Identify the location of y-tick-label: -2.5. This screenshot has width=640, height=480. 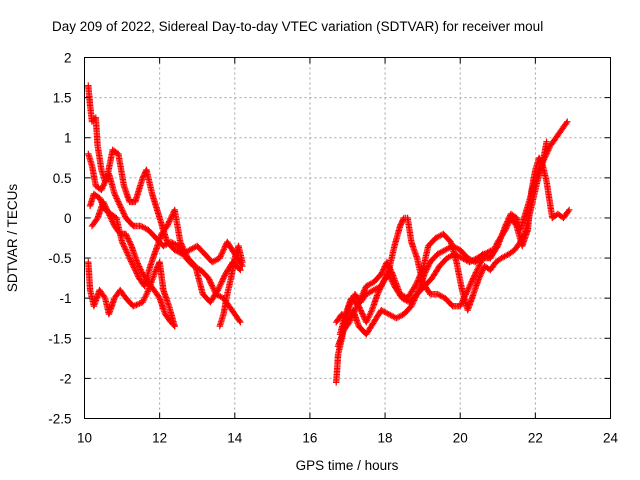
(59, 419).